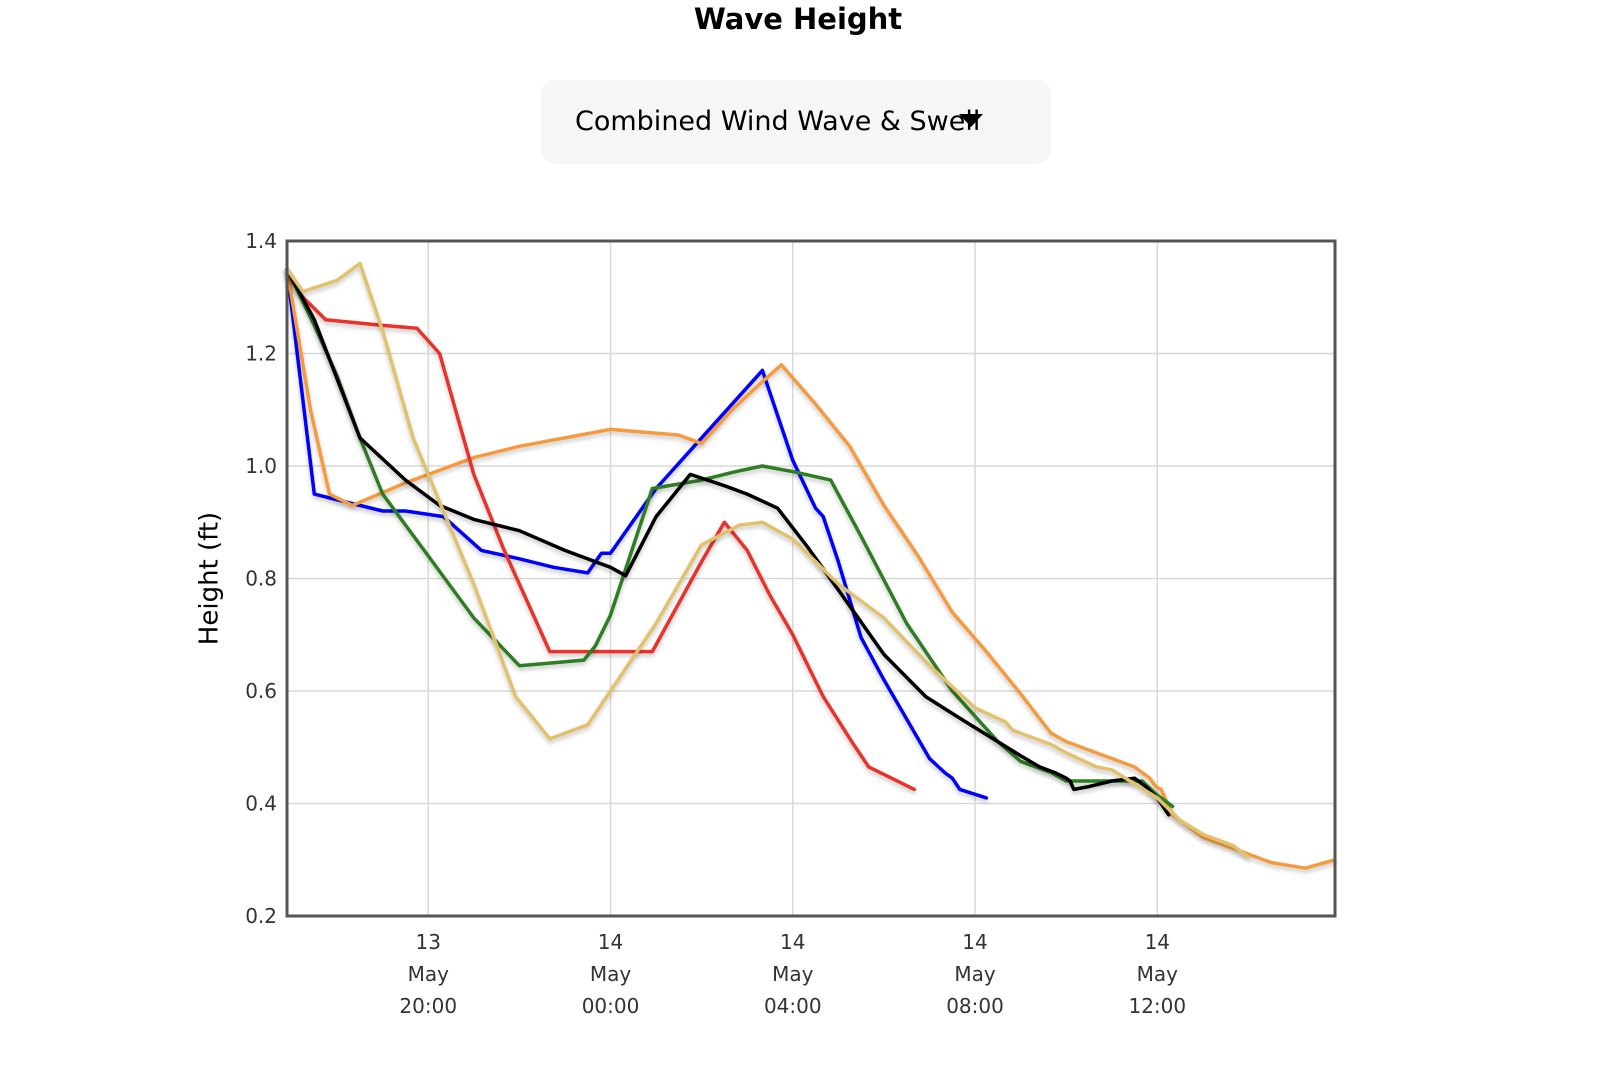 The width and height of the screenshot is (1622, 1090). Describe the element at coordinates (798, 19) in the screenshot. I see `page-title: Wave Height` at that location.